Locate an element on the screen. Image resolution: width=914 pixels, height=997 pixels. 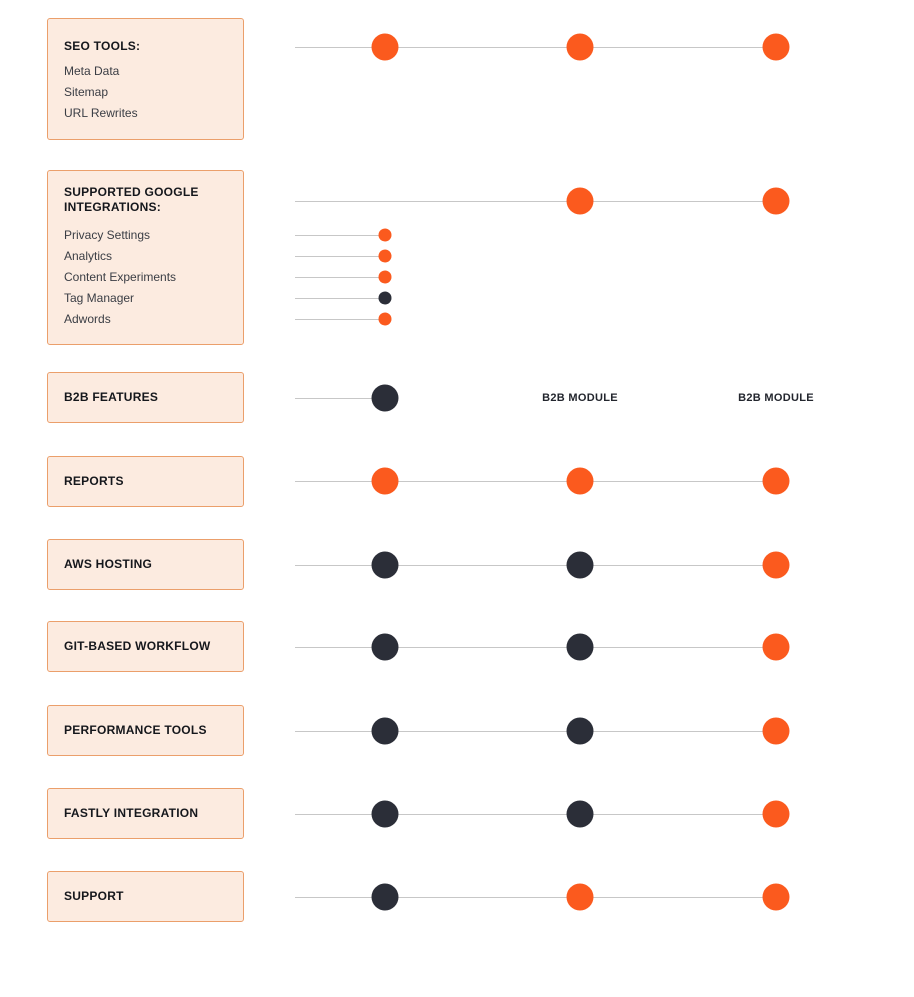
dot-git-col2 is located at coordinates (580, 647).